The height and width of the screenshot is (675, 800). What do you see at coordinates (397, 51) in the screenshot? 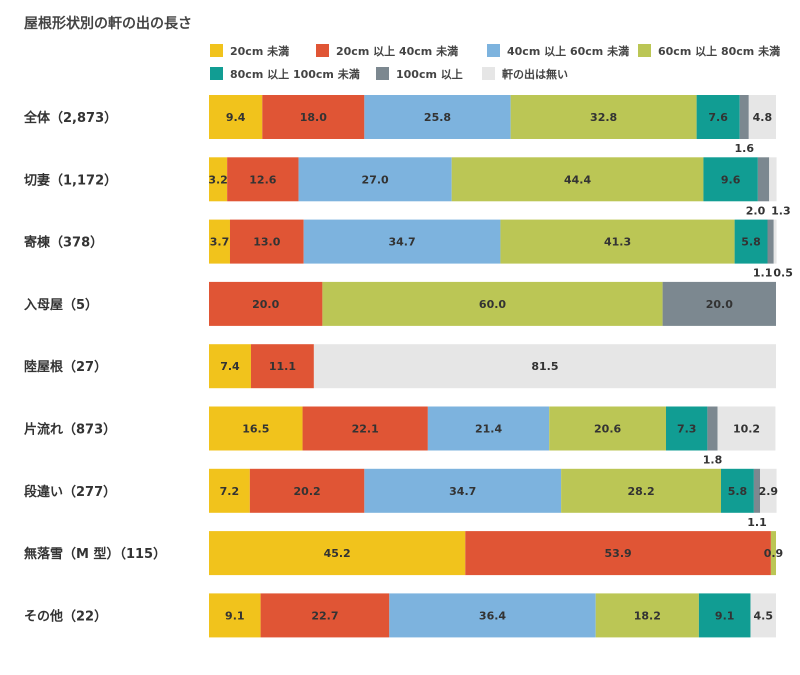
I see `legend-label: 20cm 以上 40cm 未満` at bounding box center [397, 51].